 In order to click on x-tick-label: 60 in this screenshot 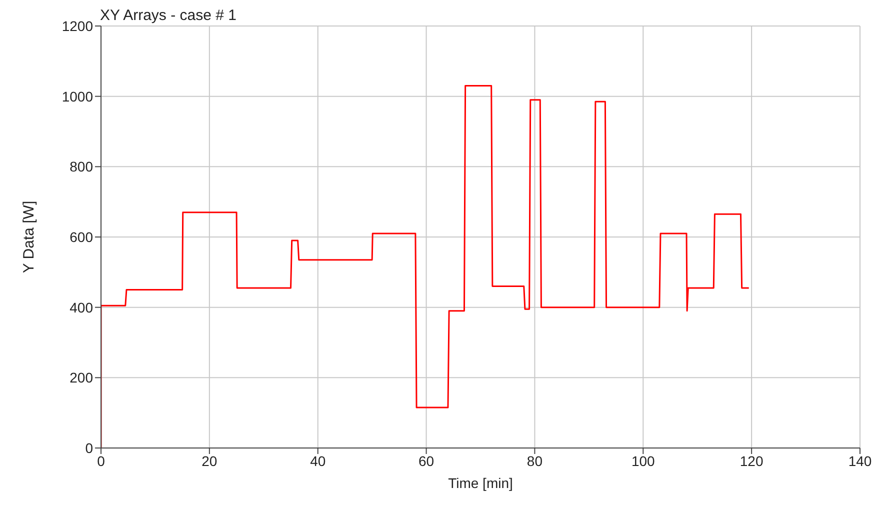, I will do `click(426, 460)`.